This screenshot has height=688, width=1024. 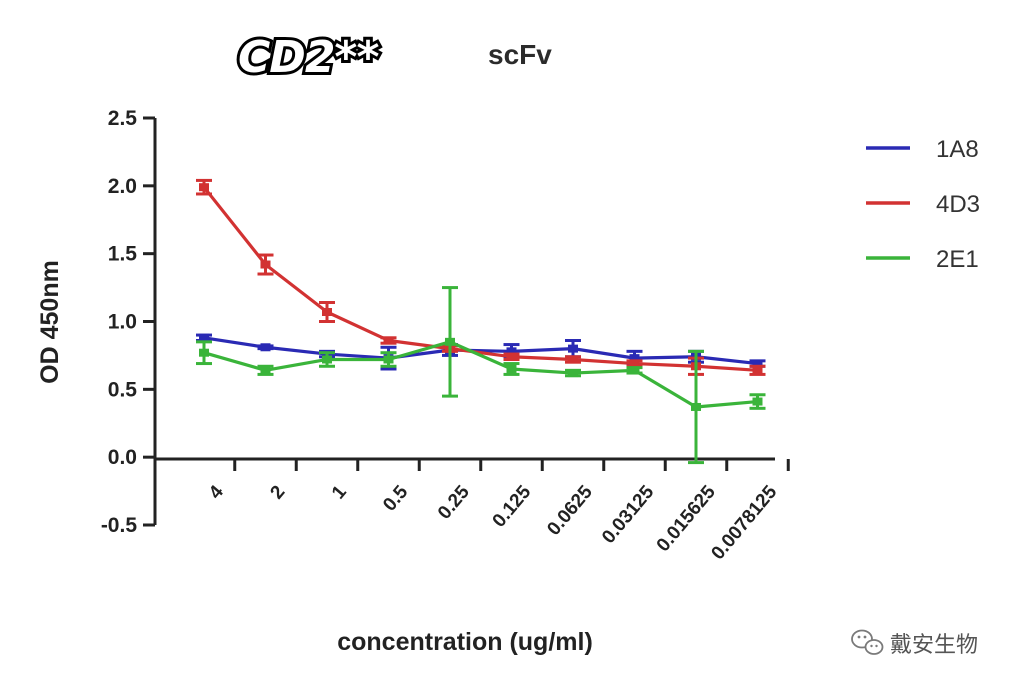 I want to click on legend: 1A8 4D3 2E1, so click(x=923, y=204).